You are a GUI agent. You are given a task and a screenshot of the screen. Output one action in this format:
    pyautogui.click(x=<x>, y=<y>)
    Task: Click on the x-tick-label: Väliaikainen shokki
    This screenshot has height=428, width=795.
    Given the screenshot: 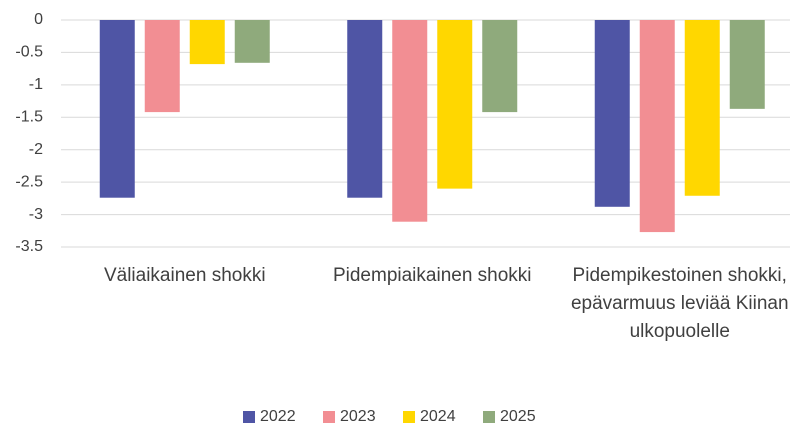 What is the action you would take?
    pyautogui.click(x=184, y=275)
    